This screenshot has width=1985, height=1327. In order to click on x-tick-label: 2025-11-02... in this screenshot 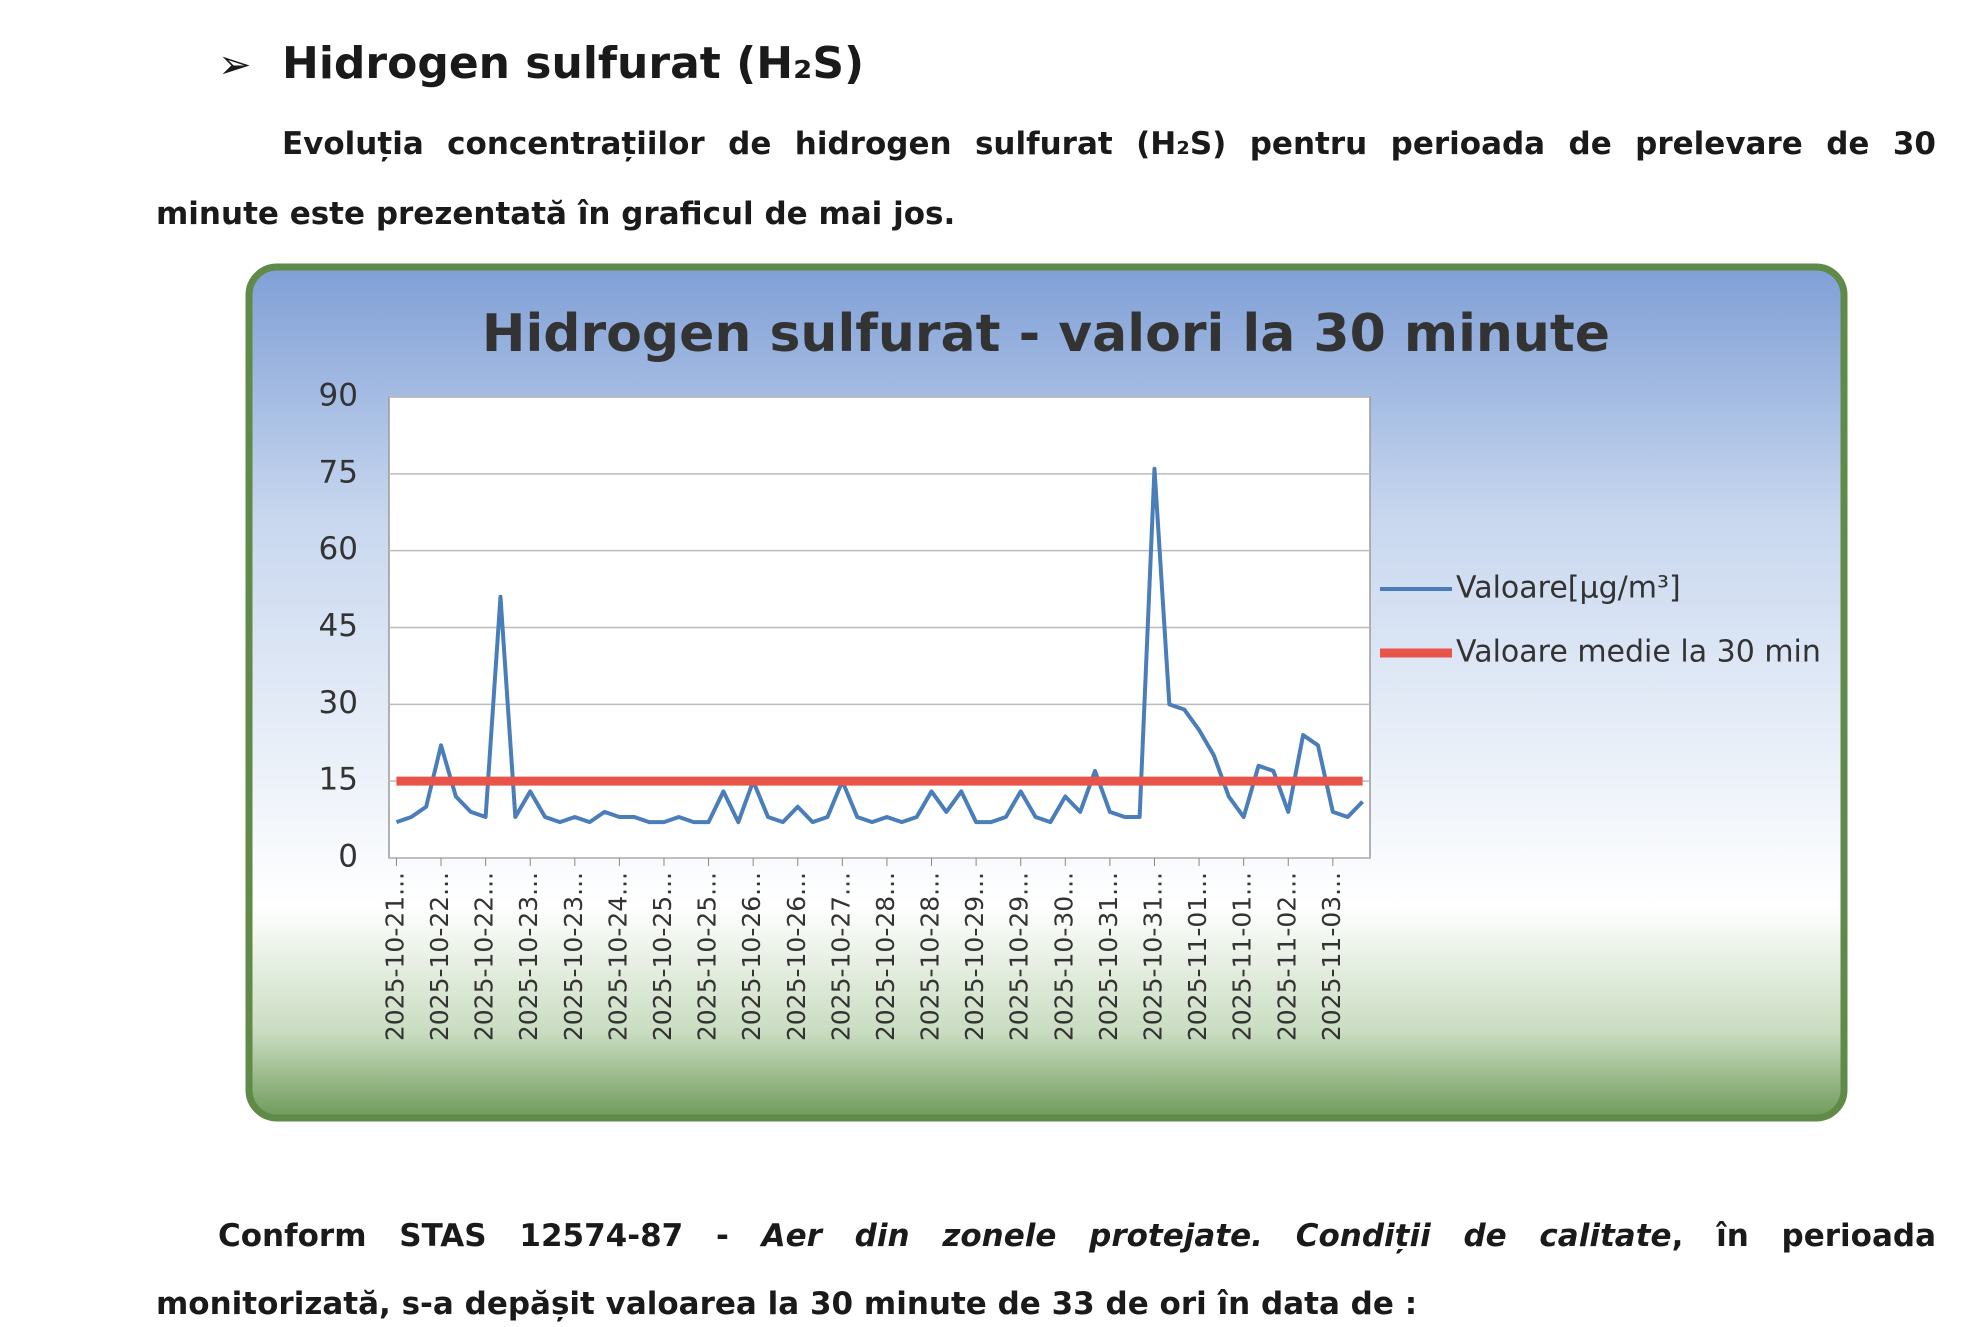, I will do `click(1286, 956)`.